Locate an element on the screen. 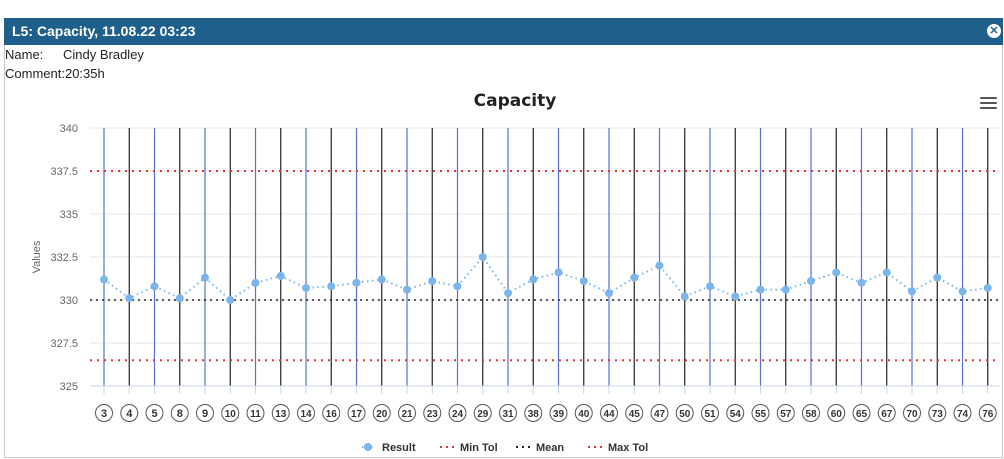 The height and width of the screenshot is (459, 1004). y-axis: 325 327.5 330 332.5 335 337.5 340 is located at coordinates (64, 258).